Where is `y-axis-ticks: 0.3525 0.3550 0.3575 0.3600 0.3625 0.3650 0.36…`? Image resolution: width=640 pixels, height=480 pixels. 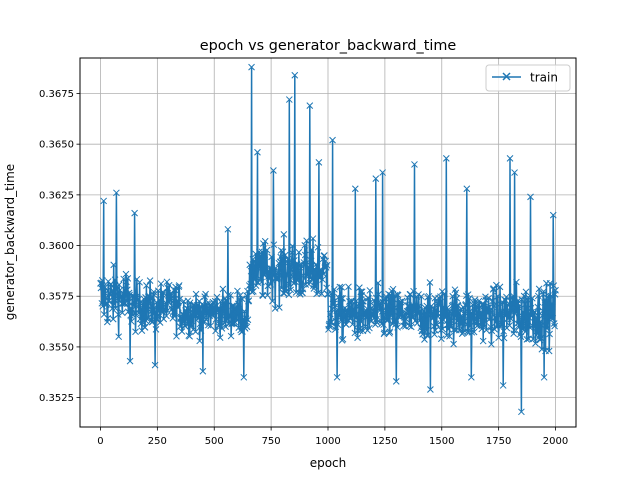
y-axis-ticks: 0.3525 0.3550 0.3575 0.3600 0.3625 0.3650 0.36… is located at coordinates (59, 246).